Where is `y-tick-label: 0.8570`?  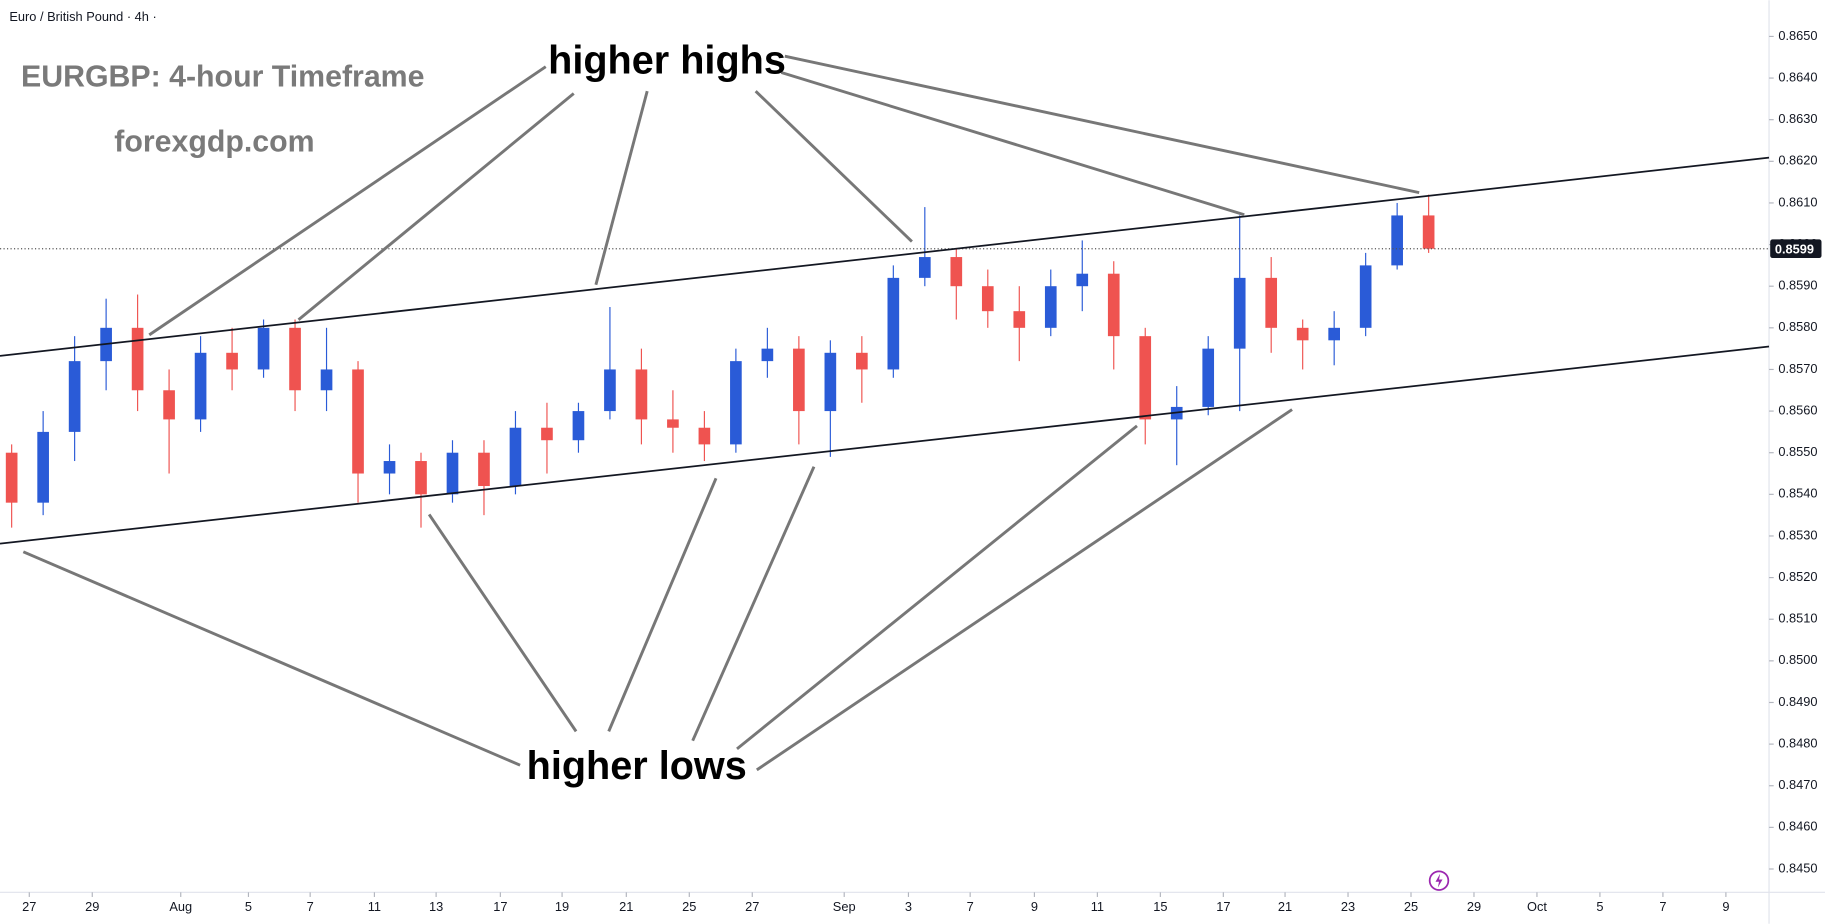 y-tick-label: 0.8570 is located at coordinates (1797, 368).